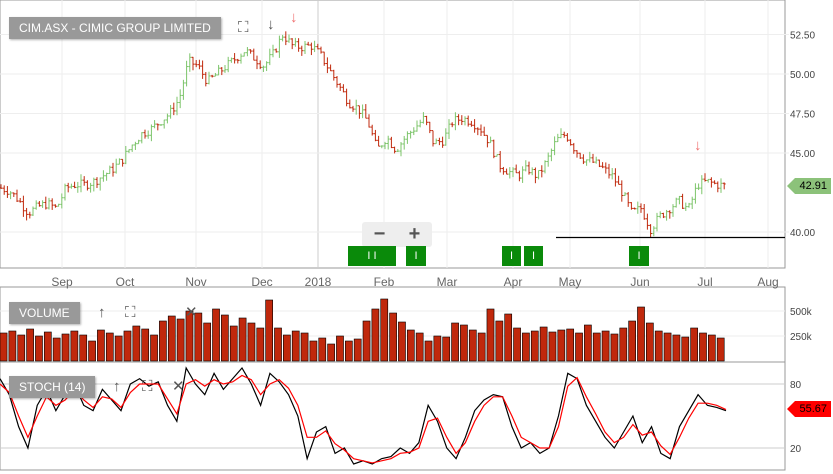 The image size is (833, 474). Describe the element at coordinates (639, 282) in the screenshot. I see `x-tick-label: Jun` at that location.